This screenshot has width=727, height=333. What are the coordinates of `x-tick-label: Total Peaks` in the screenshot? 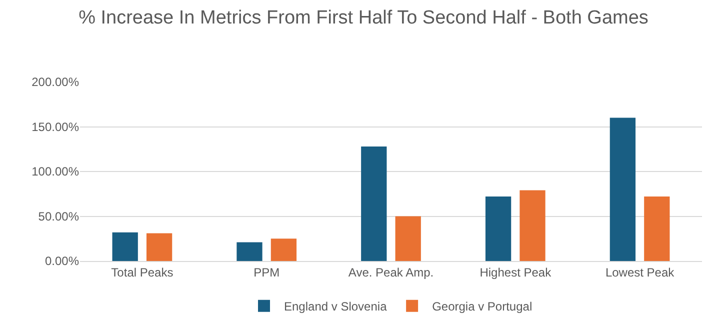 It's located at (142, 272).